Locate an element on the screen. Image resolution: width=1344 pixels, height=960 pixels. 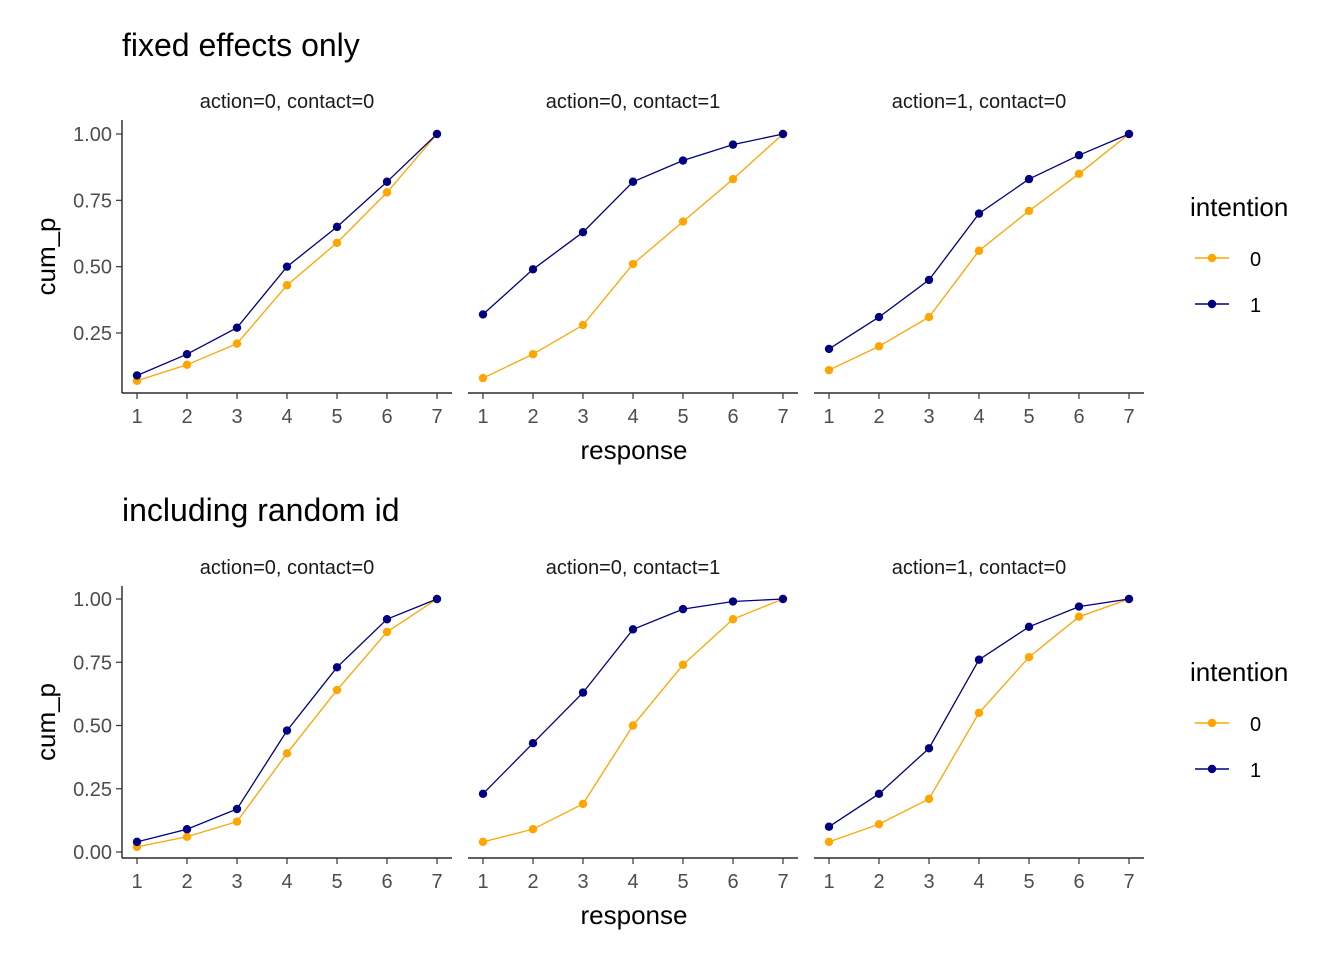
facet-panel: action=1, contact=0 1 2 3 4 5 6 7 is located at coordinates (979, 725).